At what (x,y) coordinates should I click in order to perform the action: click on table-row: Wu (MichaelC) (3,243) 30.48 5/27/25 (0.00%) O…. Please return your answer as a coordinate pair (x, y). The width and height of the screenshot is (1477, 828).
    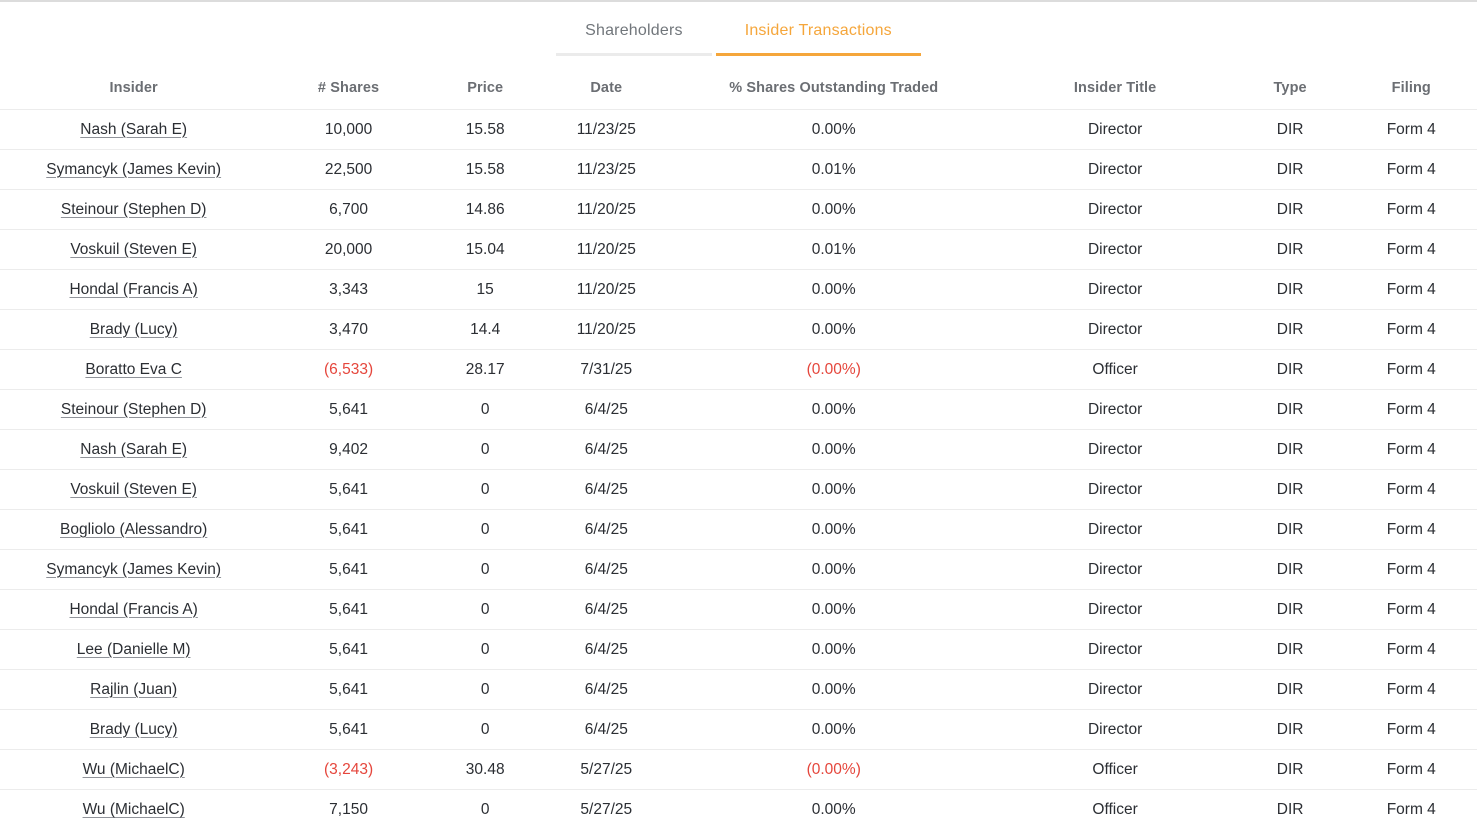
    Looking at the image, I should click on (738, 769).